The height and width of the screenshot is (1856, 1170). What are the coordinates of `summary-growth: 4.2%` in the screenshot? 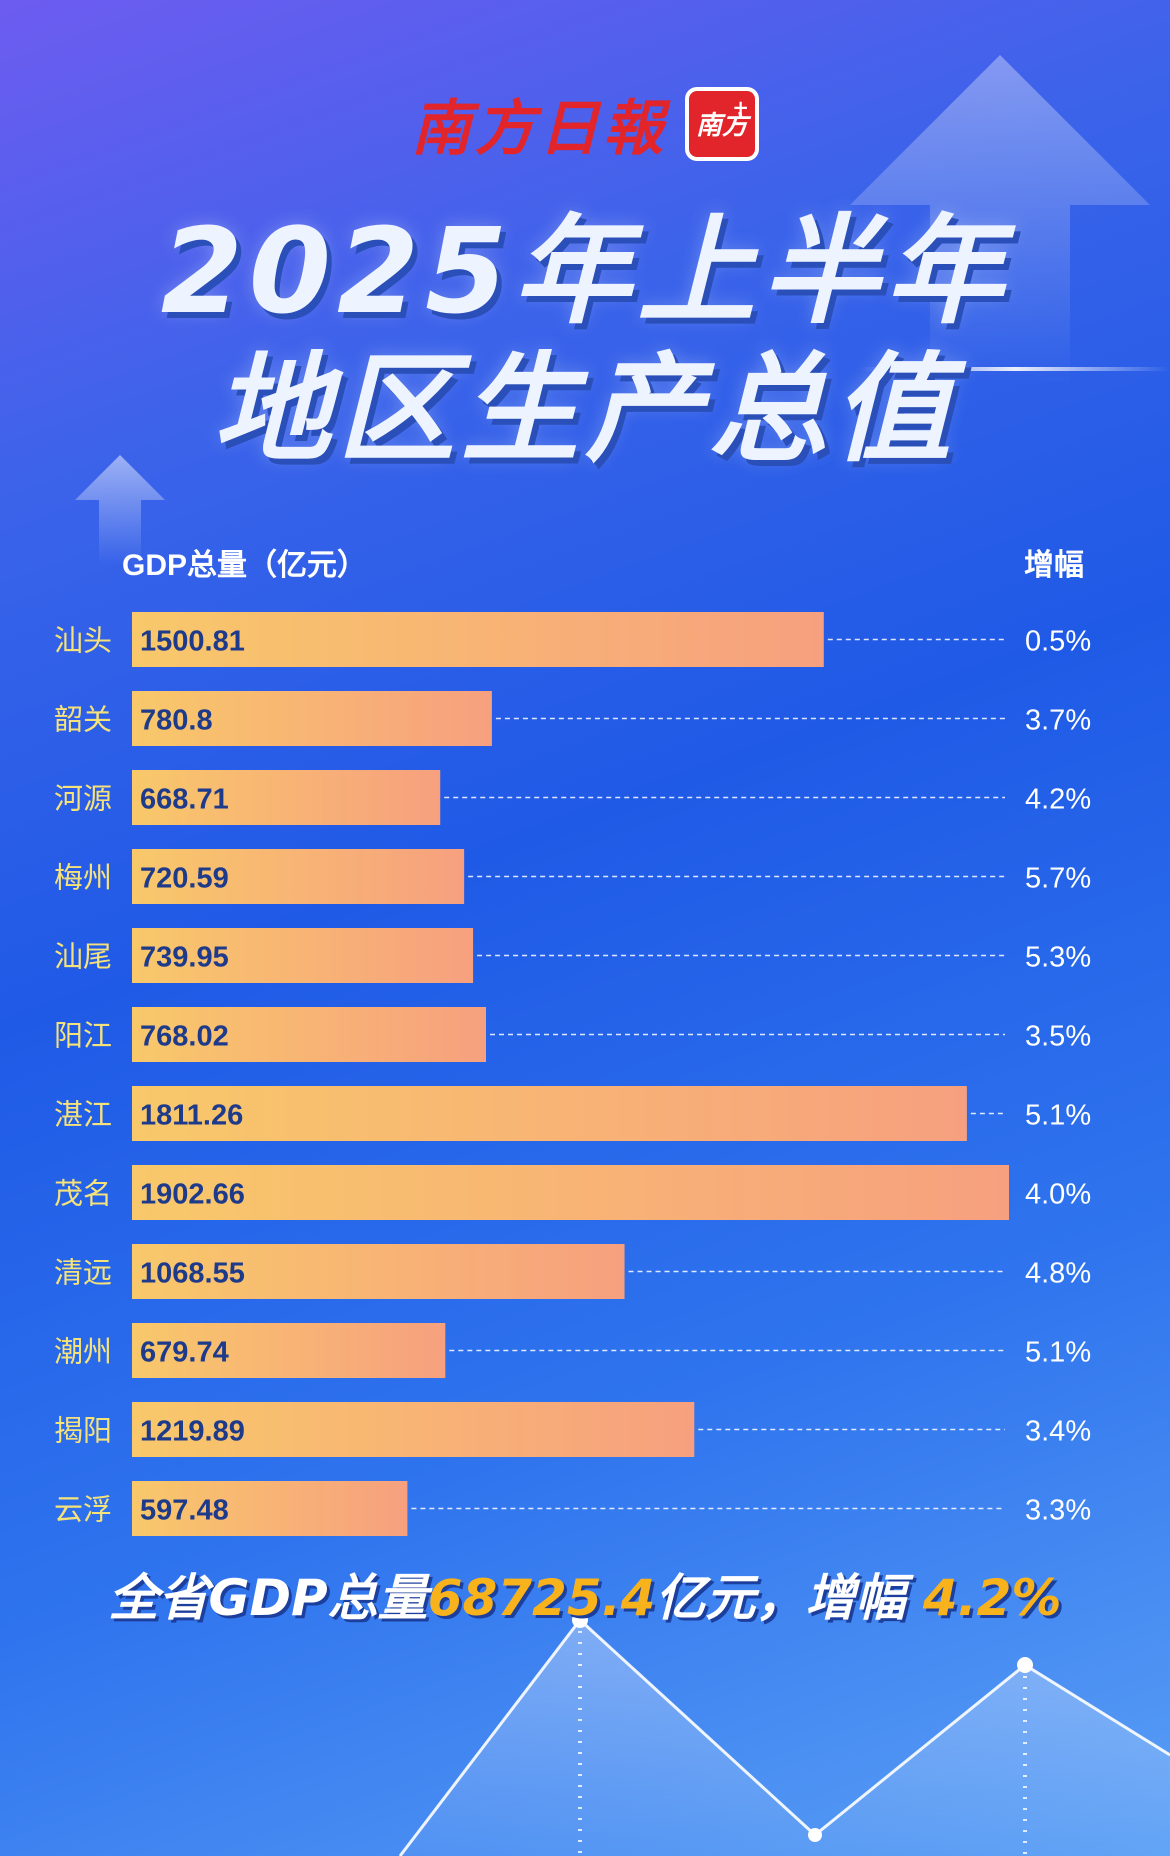 It's located at (992, 1598).